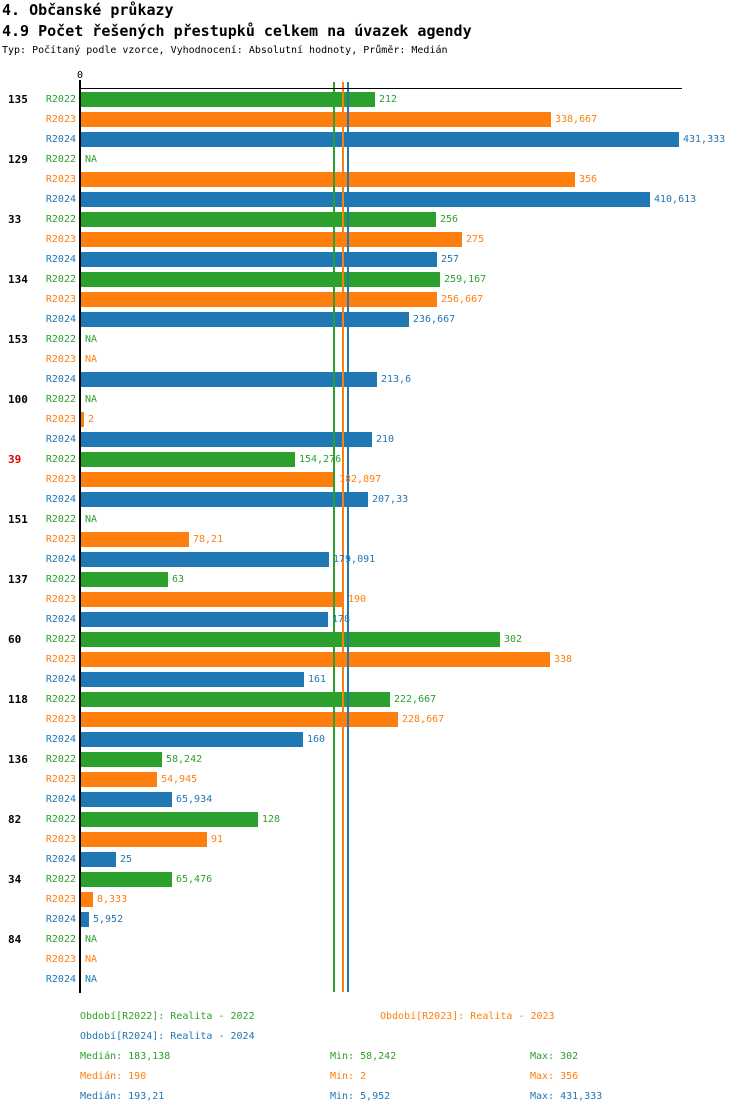 Image resolution: width=750 pixels, height=1112 pixels. Describe the element at coordinates (396, 379) in the screenshot. I see `bar-value-label: 213,6` at that location.